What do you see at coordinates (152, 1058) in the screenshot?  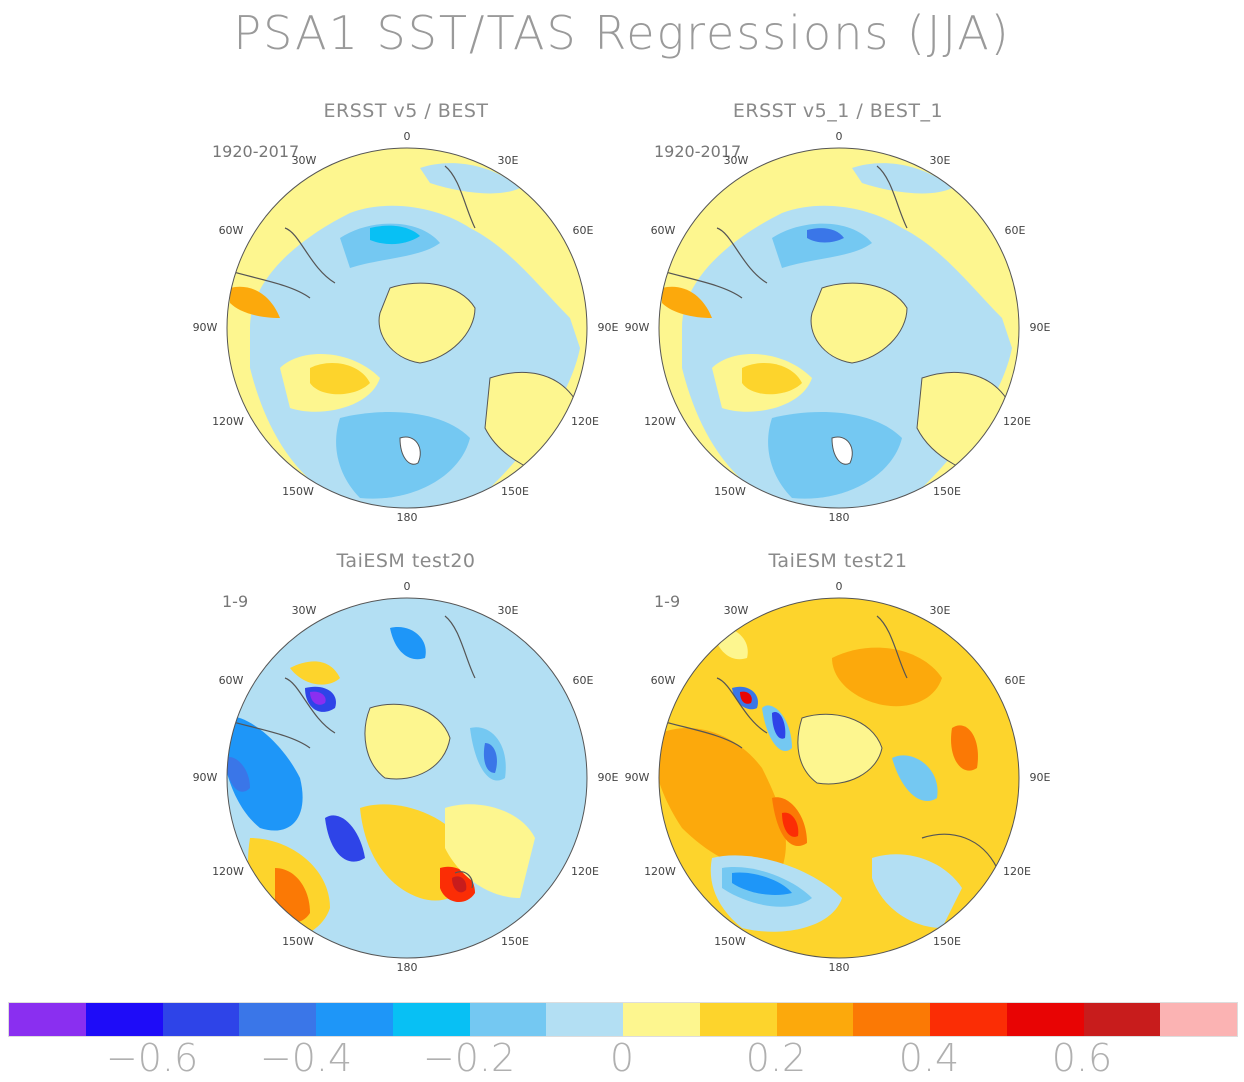 I see `colorbar-tick-label: −0.6` at bounding box center [152, 1058].